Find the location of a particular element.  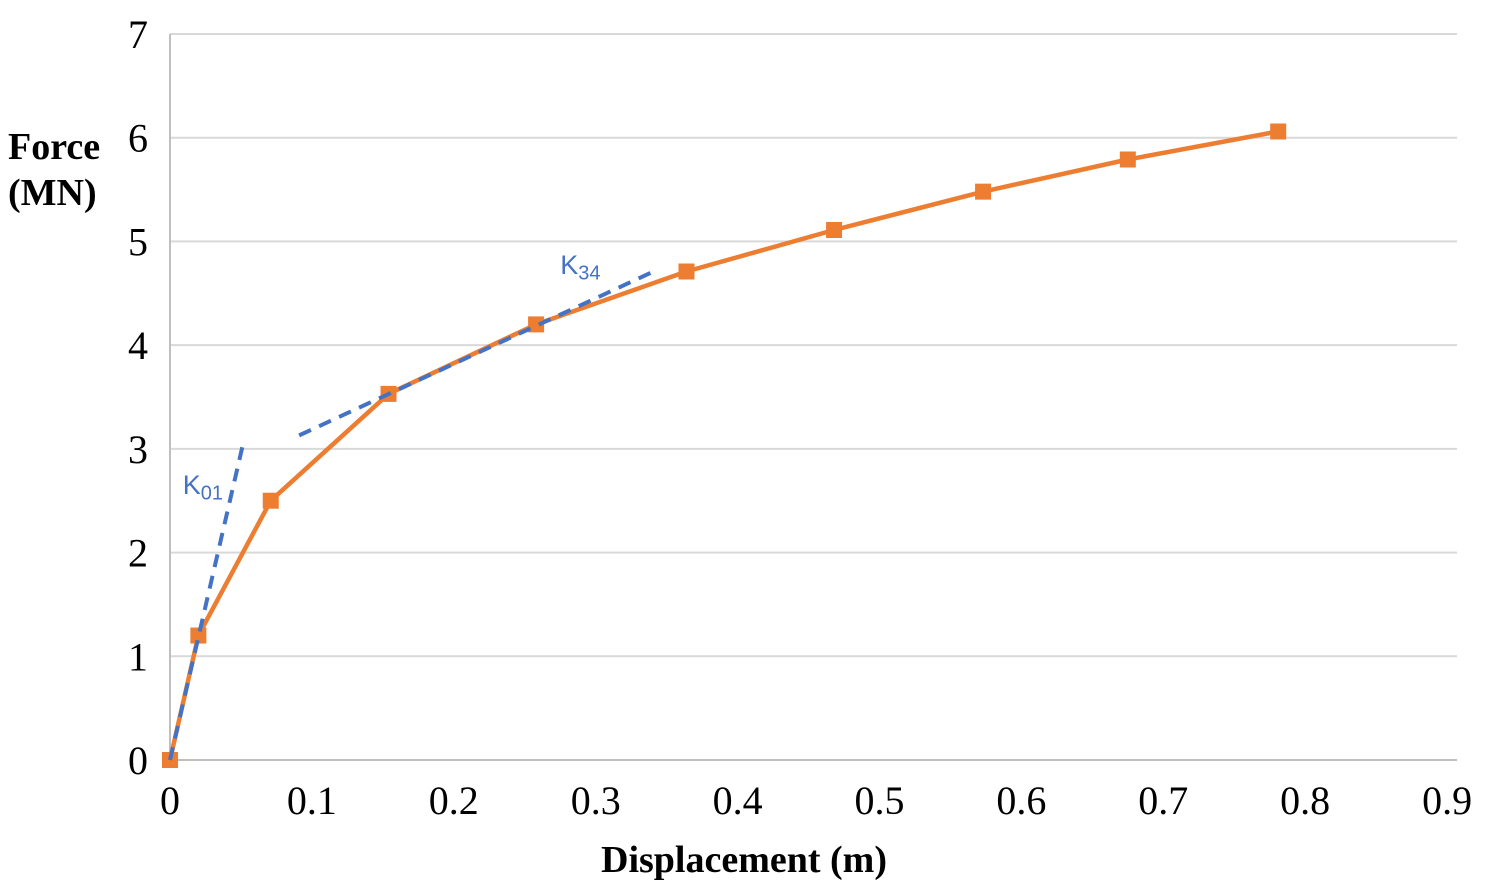

x-tick-label: 0.7 is located at coordinates (1163, 800).